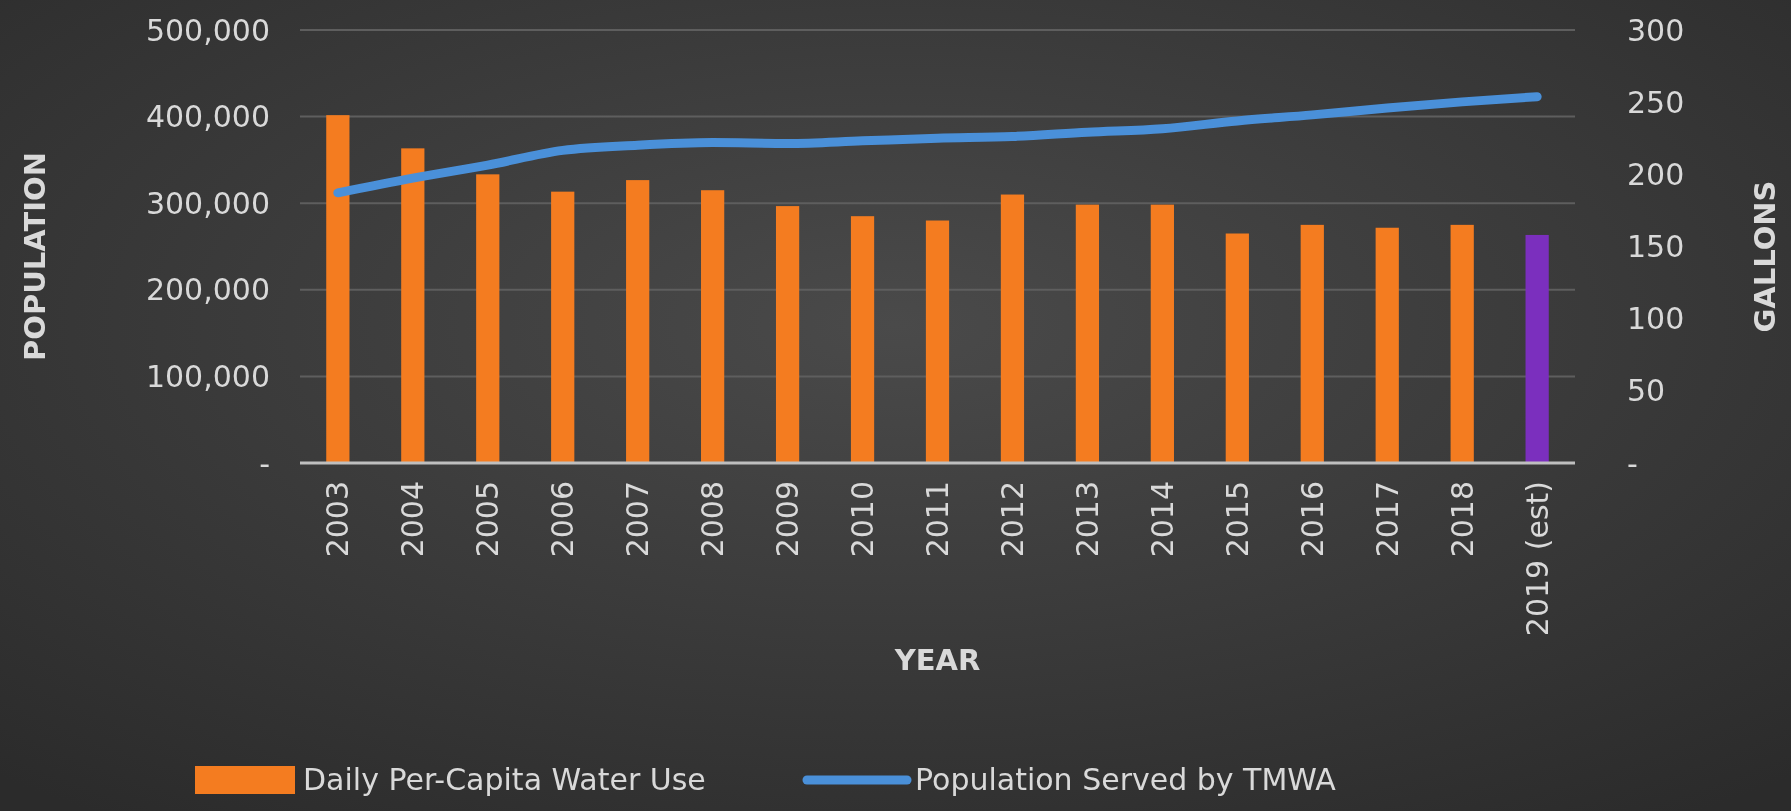 This screenshot has height=811, width=1791. What do you see at coordinates (413, 519) in the screenshot?
I see `x-tick-label: 2004` at bounding box center [413, 519].